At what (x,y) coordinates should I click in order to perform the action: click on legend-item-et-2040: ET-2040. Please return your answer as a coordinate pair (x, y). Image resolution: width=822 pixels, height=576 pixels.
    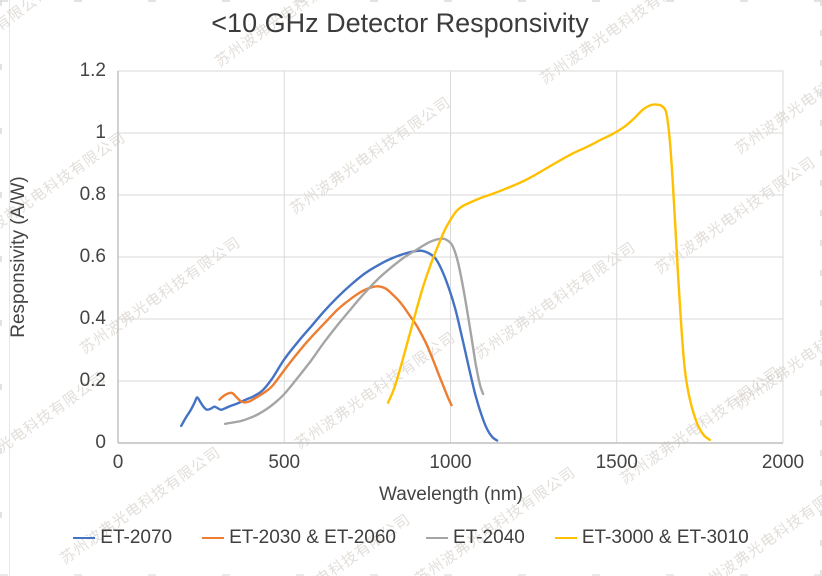
    Looking at the image, I should click on (475, 538).